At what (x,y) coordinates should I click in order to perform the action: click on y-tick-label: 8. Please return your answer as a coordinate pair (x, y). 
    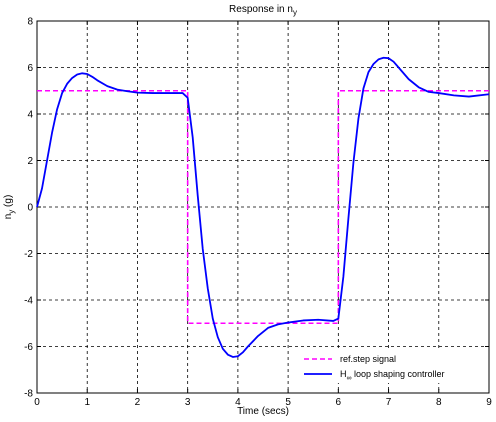
    Looking at the image, I should click on (30, 22).